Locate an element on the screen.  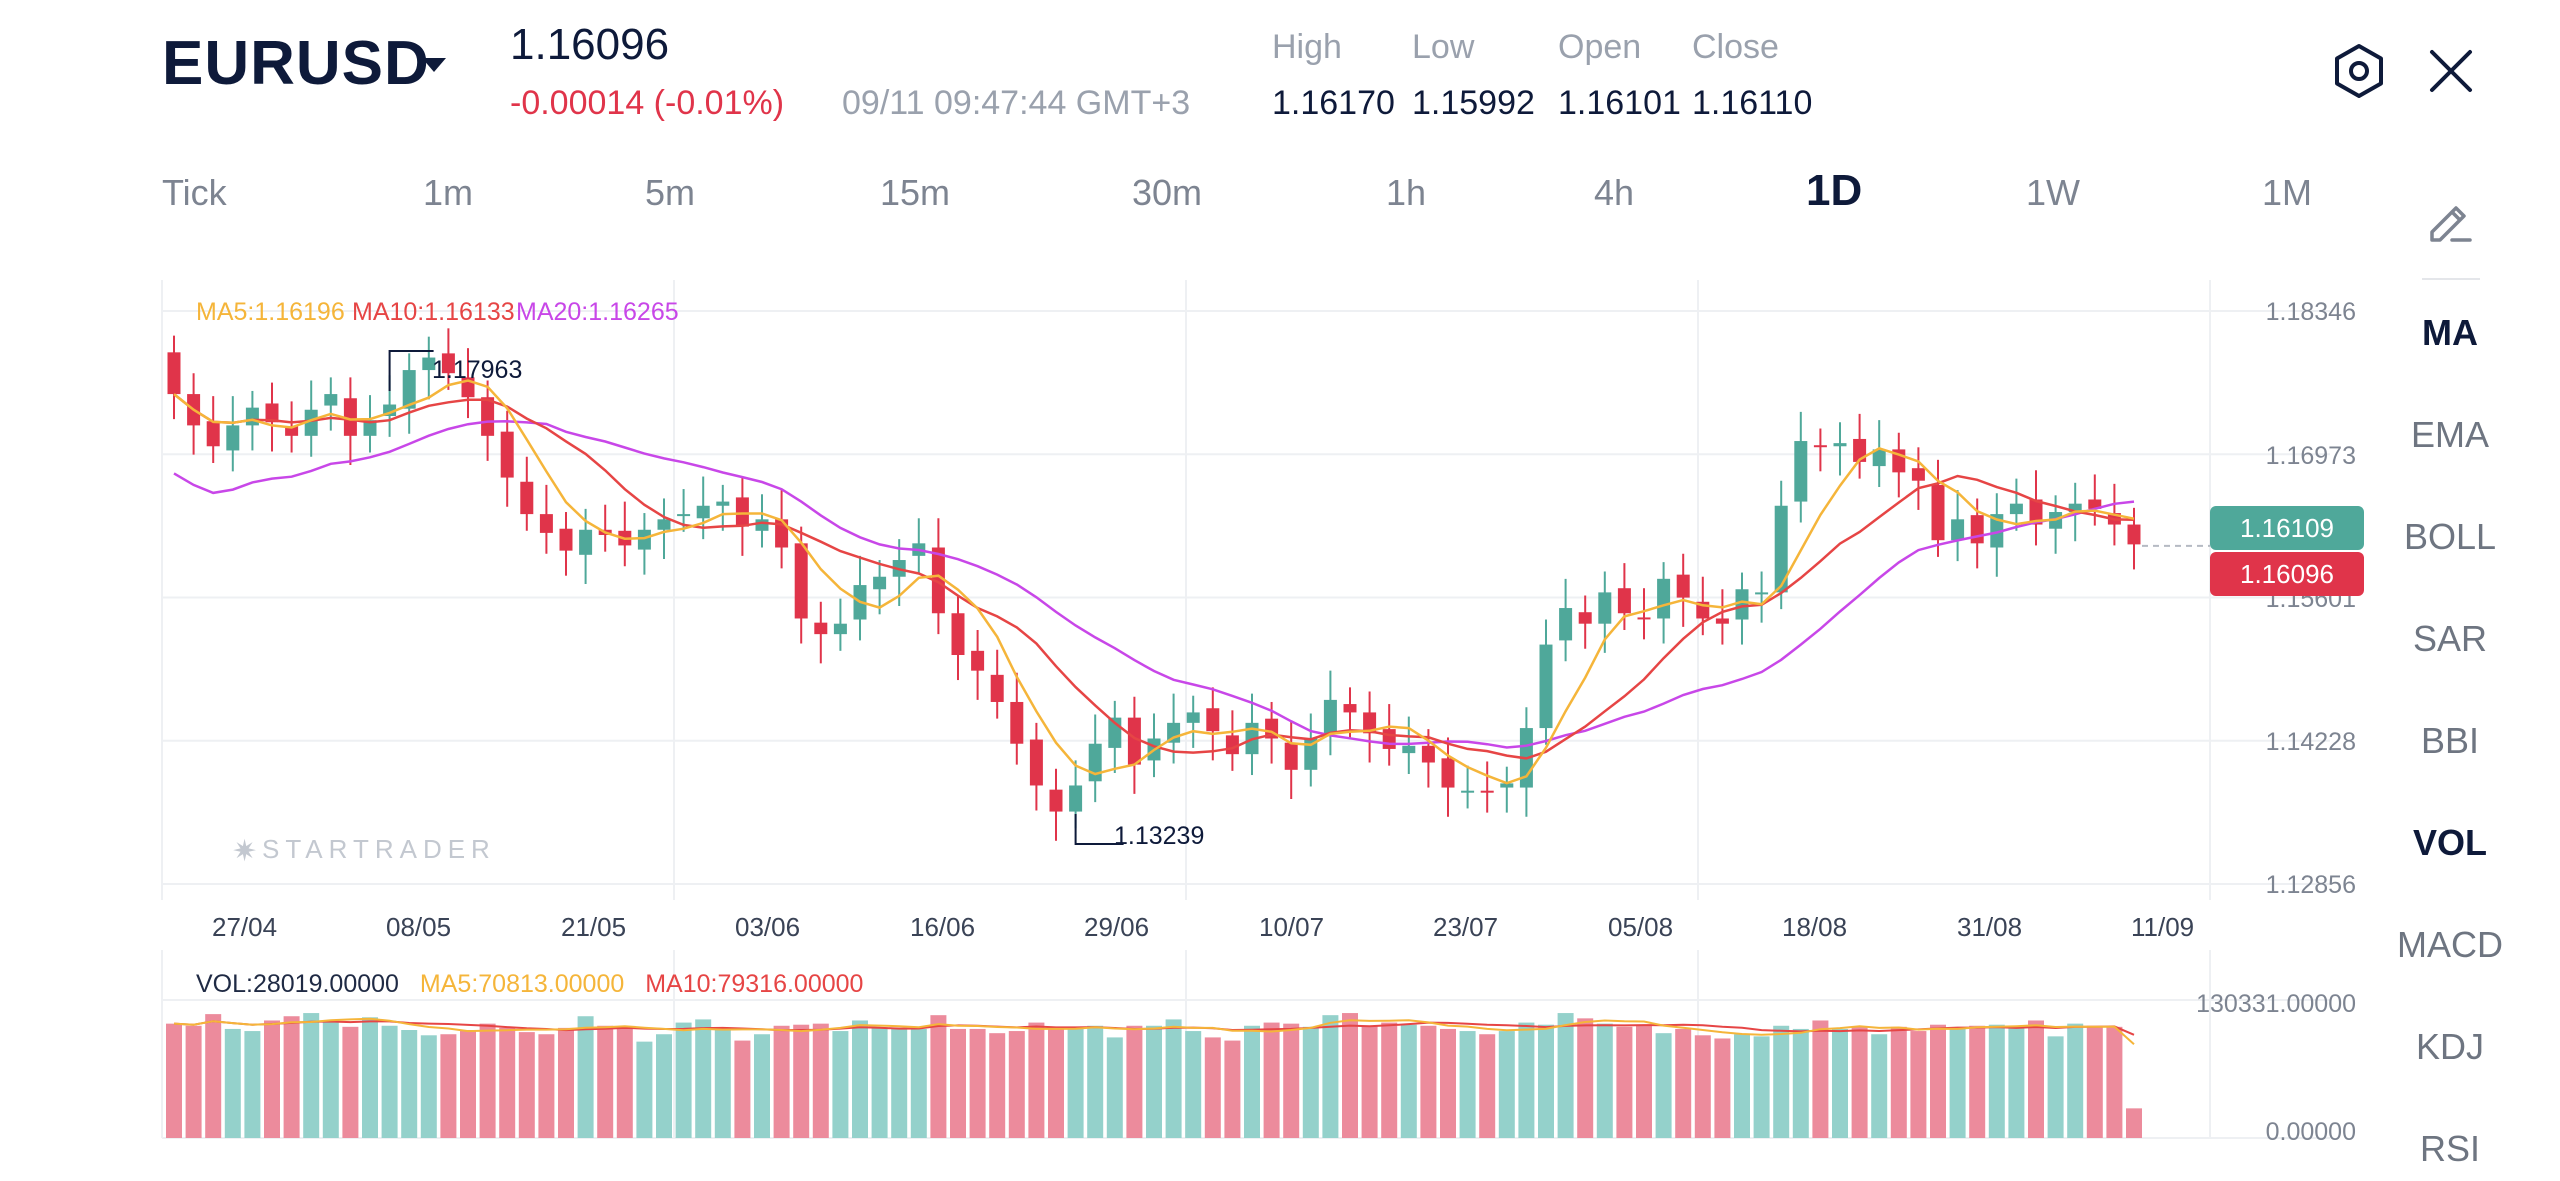
tab-tick: Tick is located at coordinates (194, 192).